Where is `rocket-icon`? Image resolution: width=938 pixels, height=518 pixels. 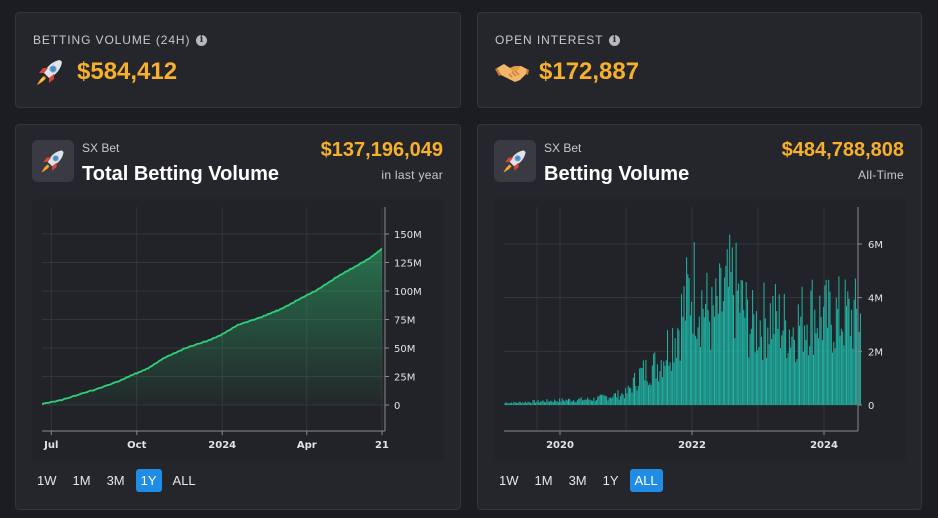 rocket-icon is located at coordinates (52, 161).